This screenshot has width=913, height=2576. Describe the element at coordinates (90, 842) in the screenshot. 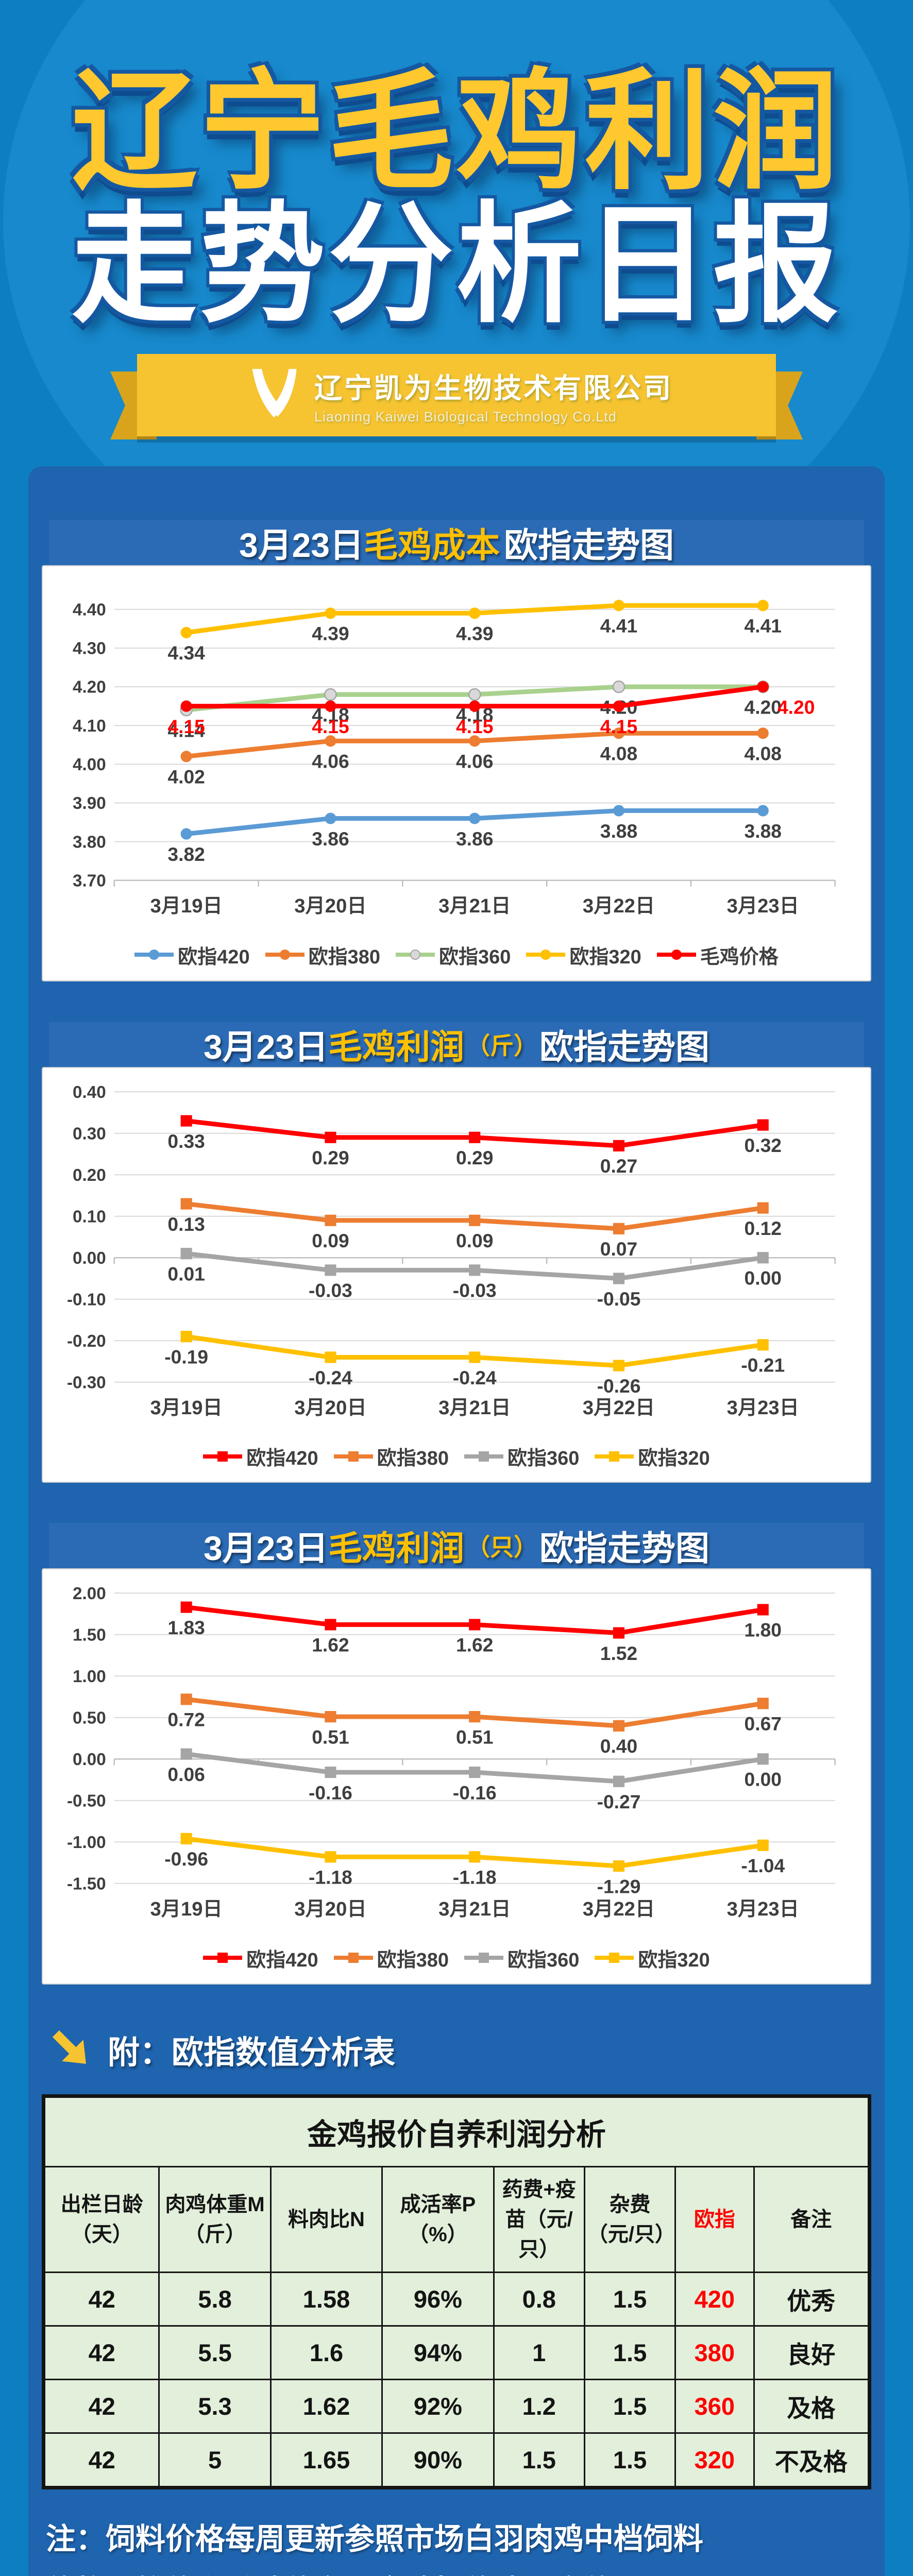

I see `svg-text: 3.80` at that location.